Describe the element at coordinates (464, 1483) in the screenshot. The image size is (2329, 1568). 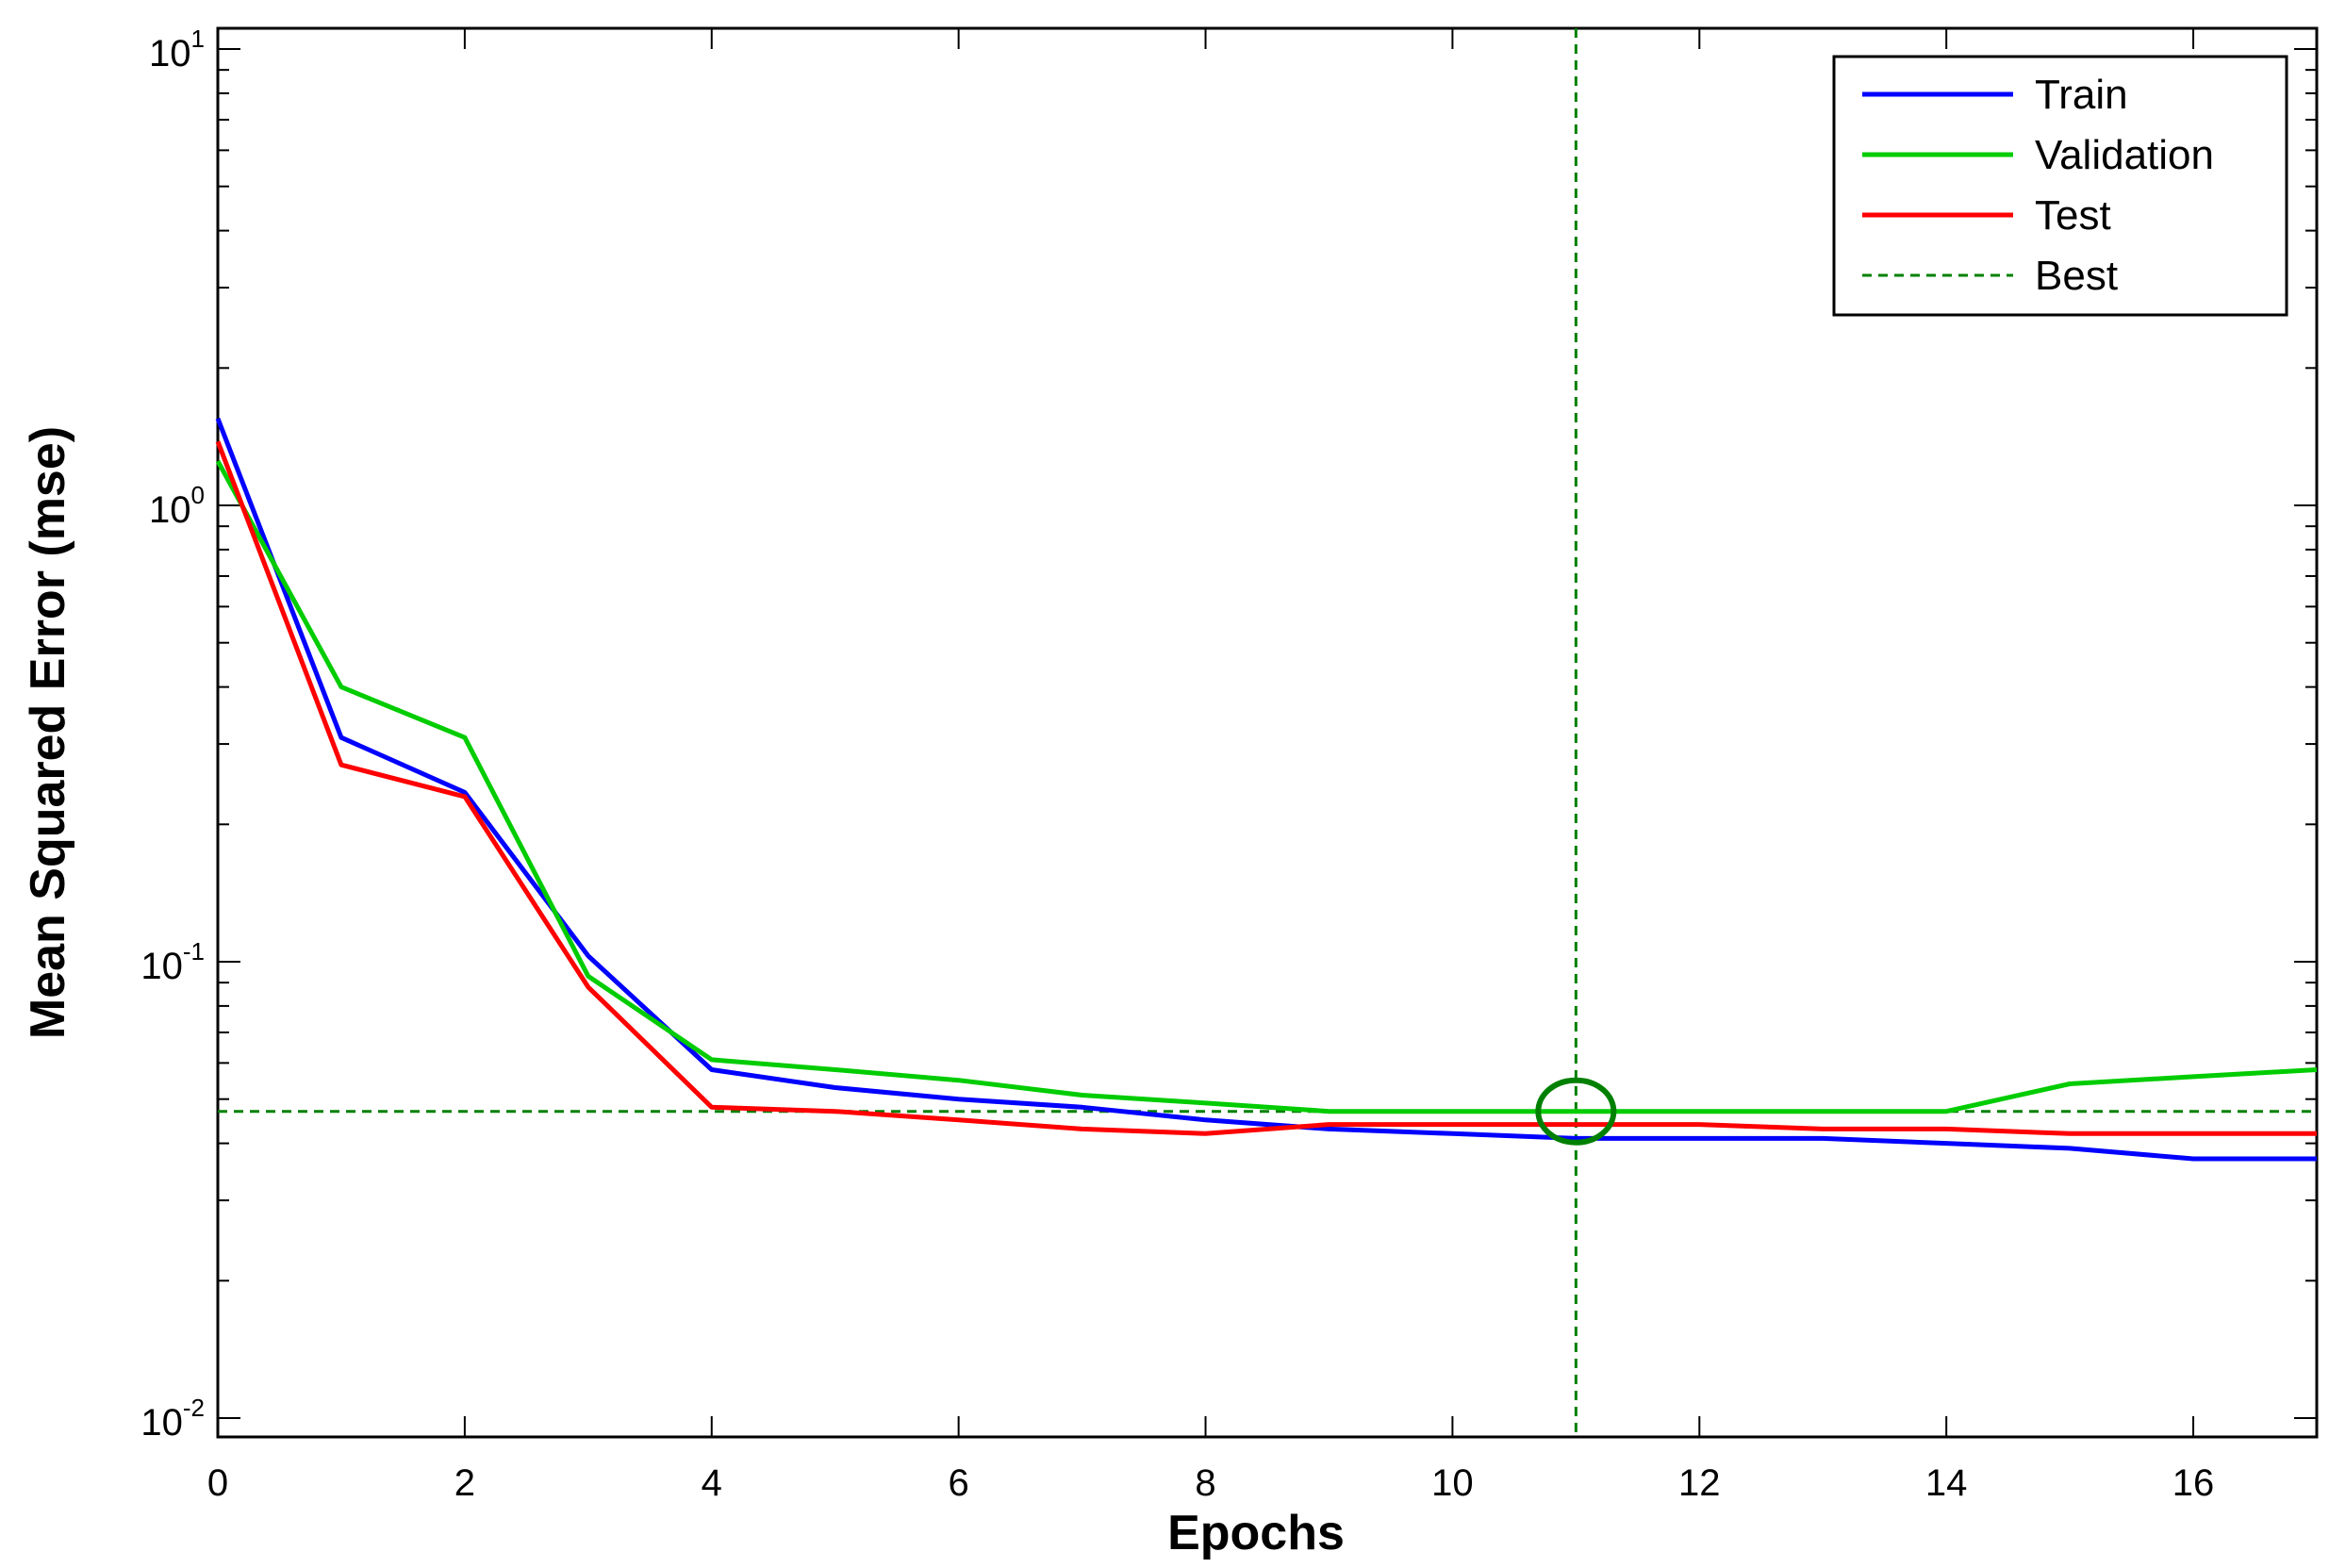
I see `x-tick-label: 2` at that location.